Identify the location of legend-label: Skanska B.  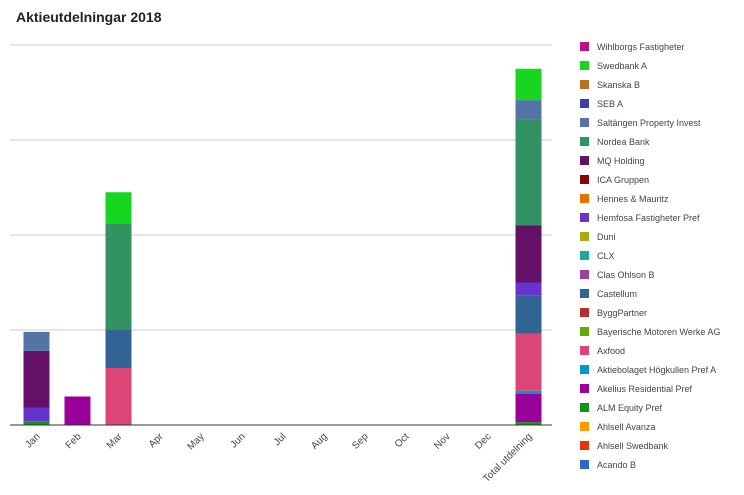
(619, 84).